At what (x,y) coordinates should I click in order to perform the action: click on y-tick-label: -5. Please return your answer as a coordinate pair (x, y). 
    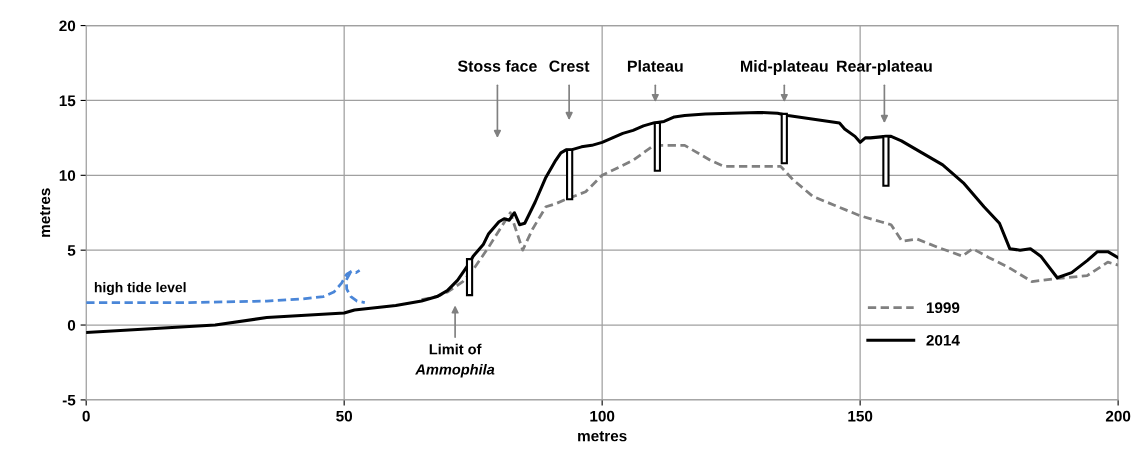
    Looking at the image, I should click on (69, 400).